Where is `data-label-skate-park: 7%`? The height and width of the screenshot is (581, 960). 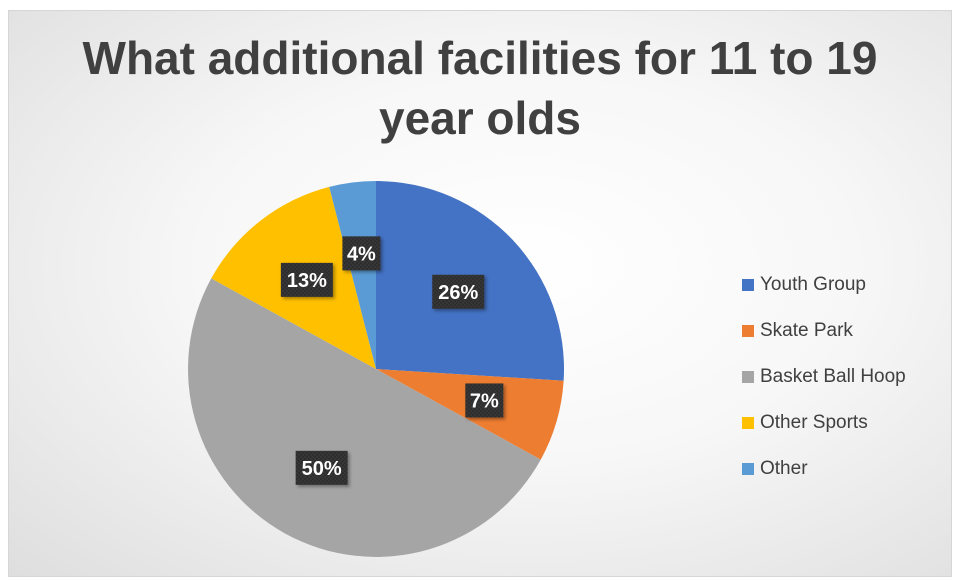
data-label-skate-park: 7% is located at coordinates (484, 400).